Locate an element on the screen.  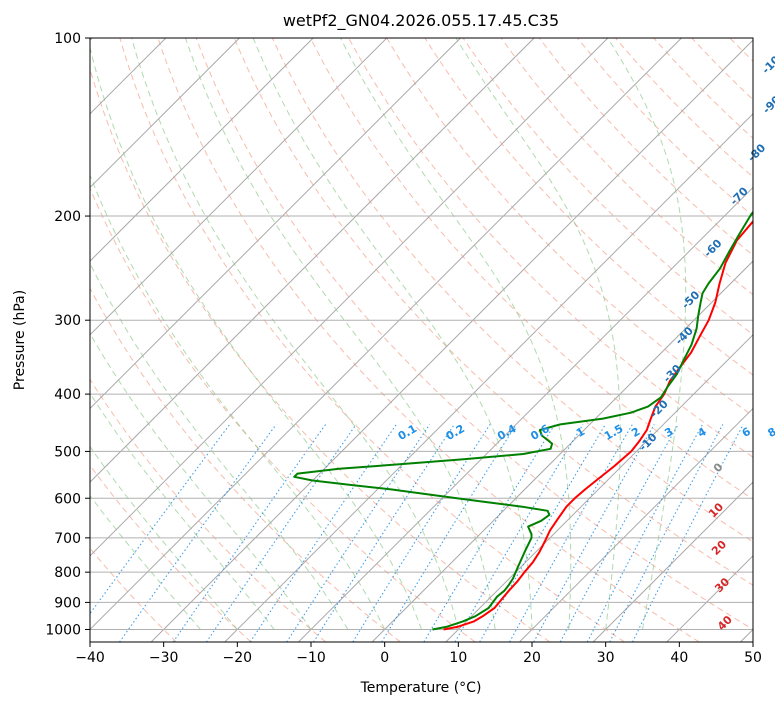
y-tick-label: 500 is located at coordinates (67, 452).